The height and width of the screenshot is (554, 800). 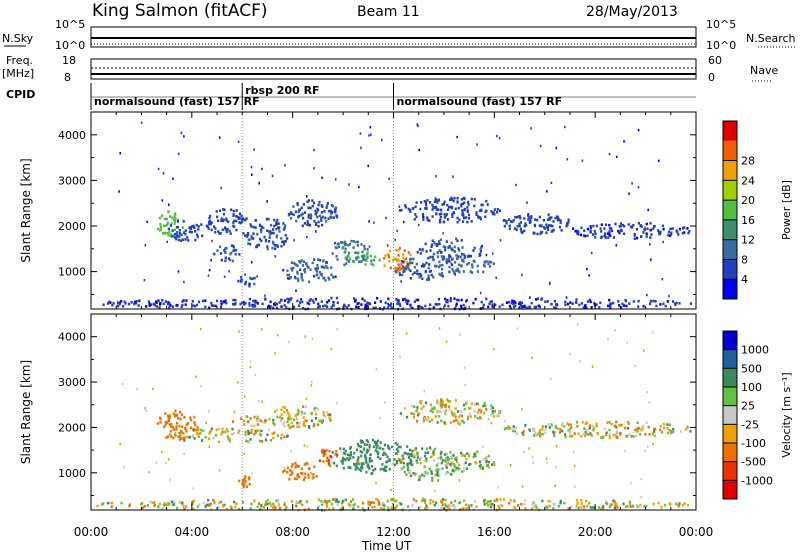 What do you see at coordinates (715, 60) in the screenshot?
I see `nave-tick-top: 60` at bounding box center [715, 60].